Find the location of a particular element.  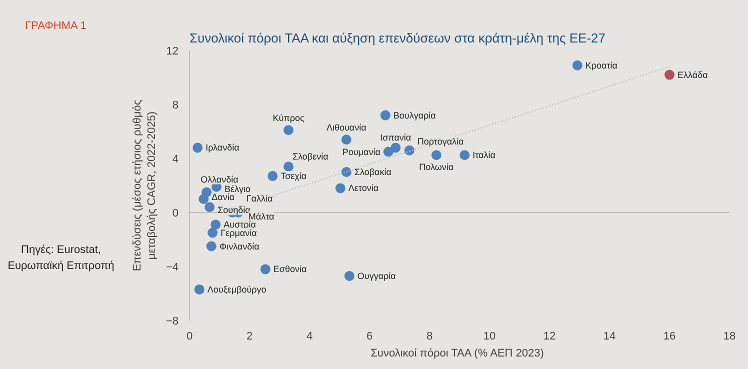

x-tick-label: 2 is located at coordinates (249, 336).